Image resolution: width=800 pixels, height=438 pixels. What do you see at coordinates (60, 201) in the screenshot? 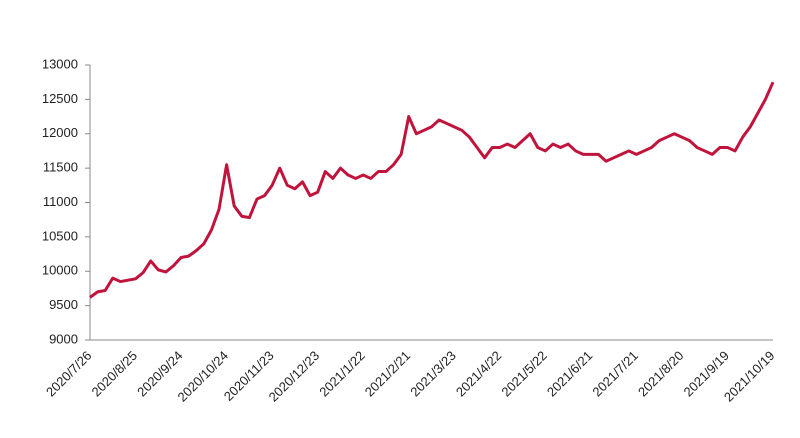
I see `y-tick-label: 11000` at bounding box center [60, 201].